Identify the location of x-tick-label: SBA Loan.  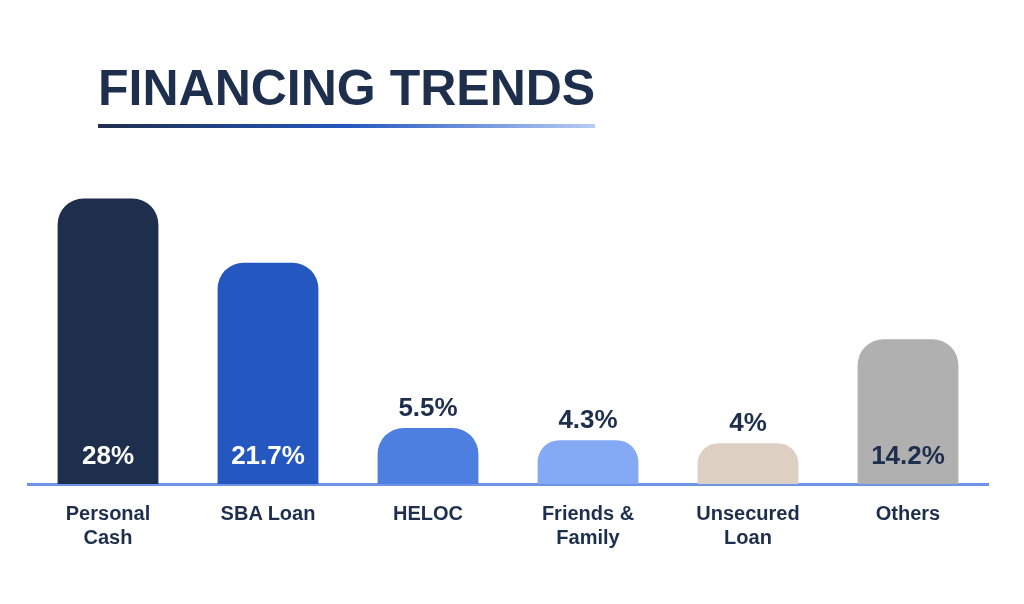
(268, 512).